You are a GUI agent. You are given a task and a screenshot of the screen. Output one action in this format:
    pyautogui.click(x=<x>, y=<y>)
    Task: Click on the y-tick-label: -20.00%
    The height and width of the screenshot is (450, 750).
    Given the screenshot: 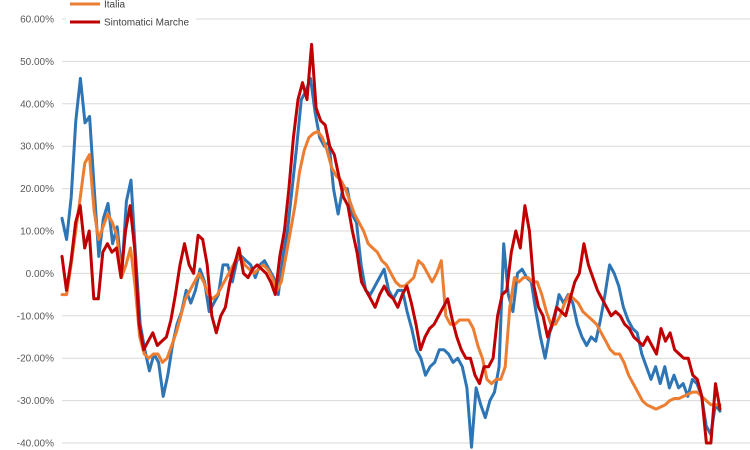 What is the action you would take?
    pyautogui.click(x=35, y=359)
    